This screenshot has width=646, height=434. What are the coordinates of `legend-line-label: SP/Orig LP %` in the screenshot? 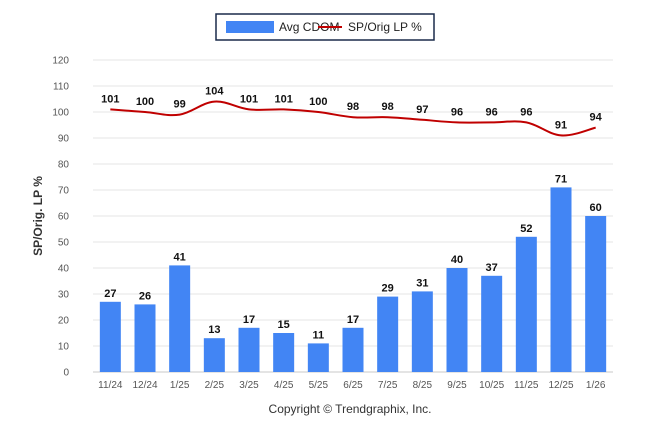 It's located at (385, 27).